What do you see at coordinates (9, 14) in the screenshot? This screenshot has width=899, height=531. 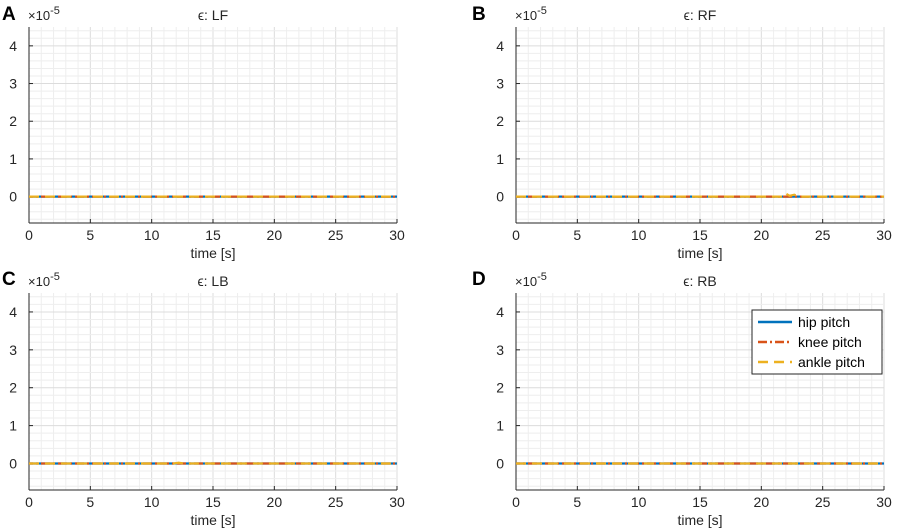 I see `panel-letter: A` at bounding box center [9, 14].